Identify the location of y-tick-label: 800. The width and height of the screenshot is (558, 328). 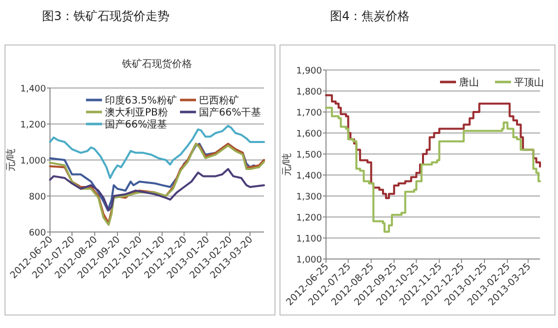
(37, 197).